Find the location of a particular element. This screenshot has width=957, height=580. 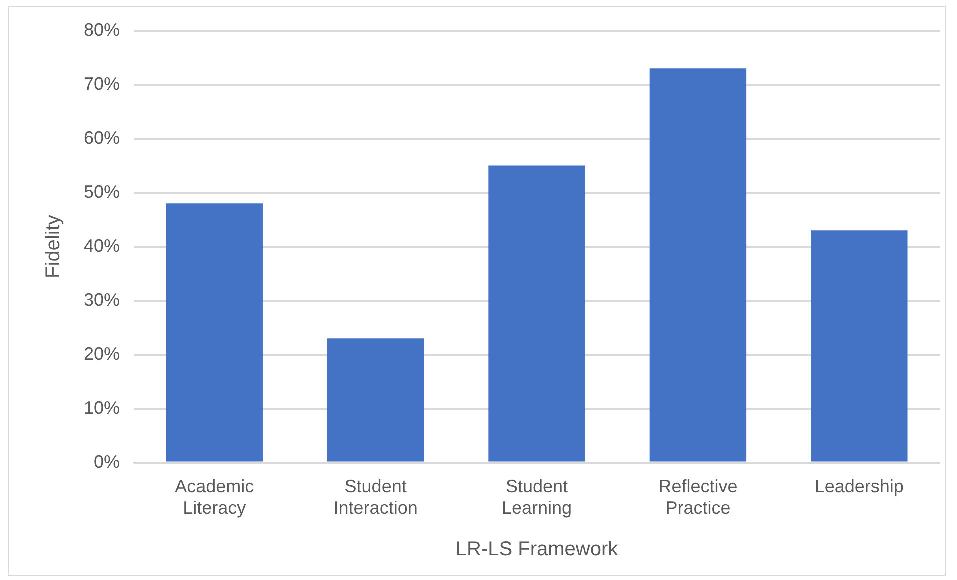

y-axis-title: Fidelity is located at coordinates (53, 246).